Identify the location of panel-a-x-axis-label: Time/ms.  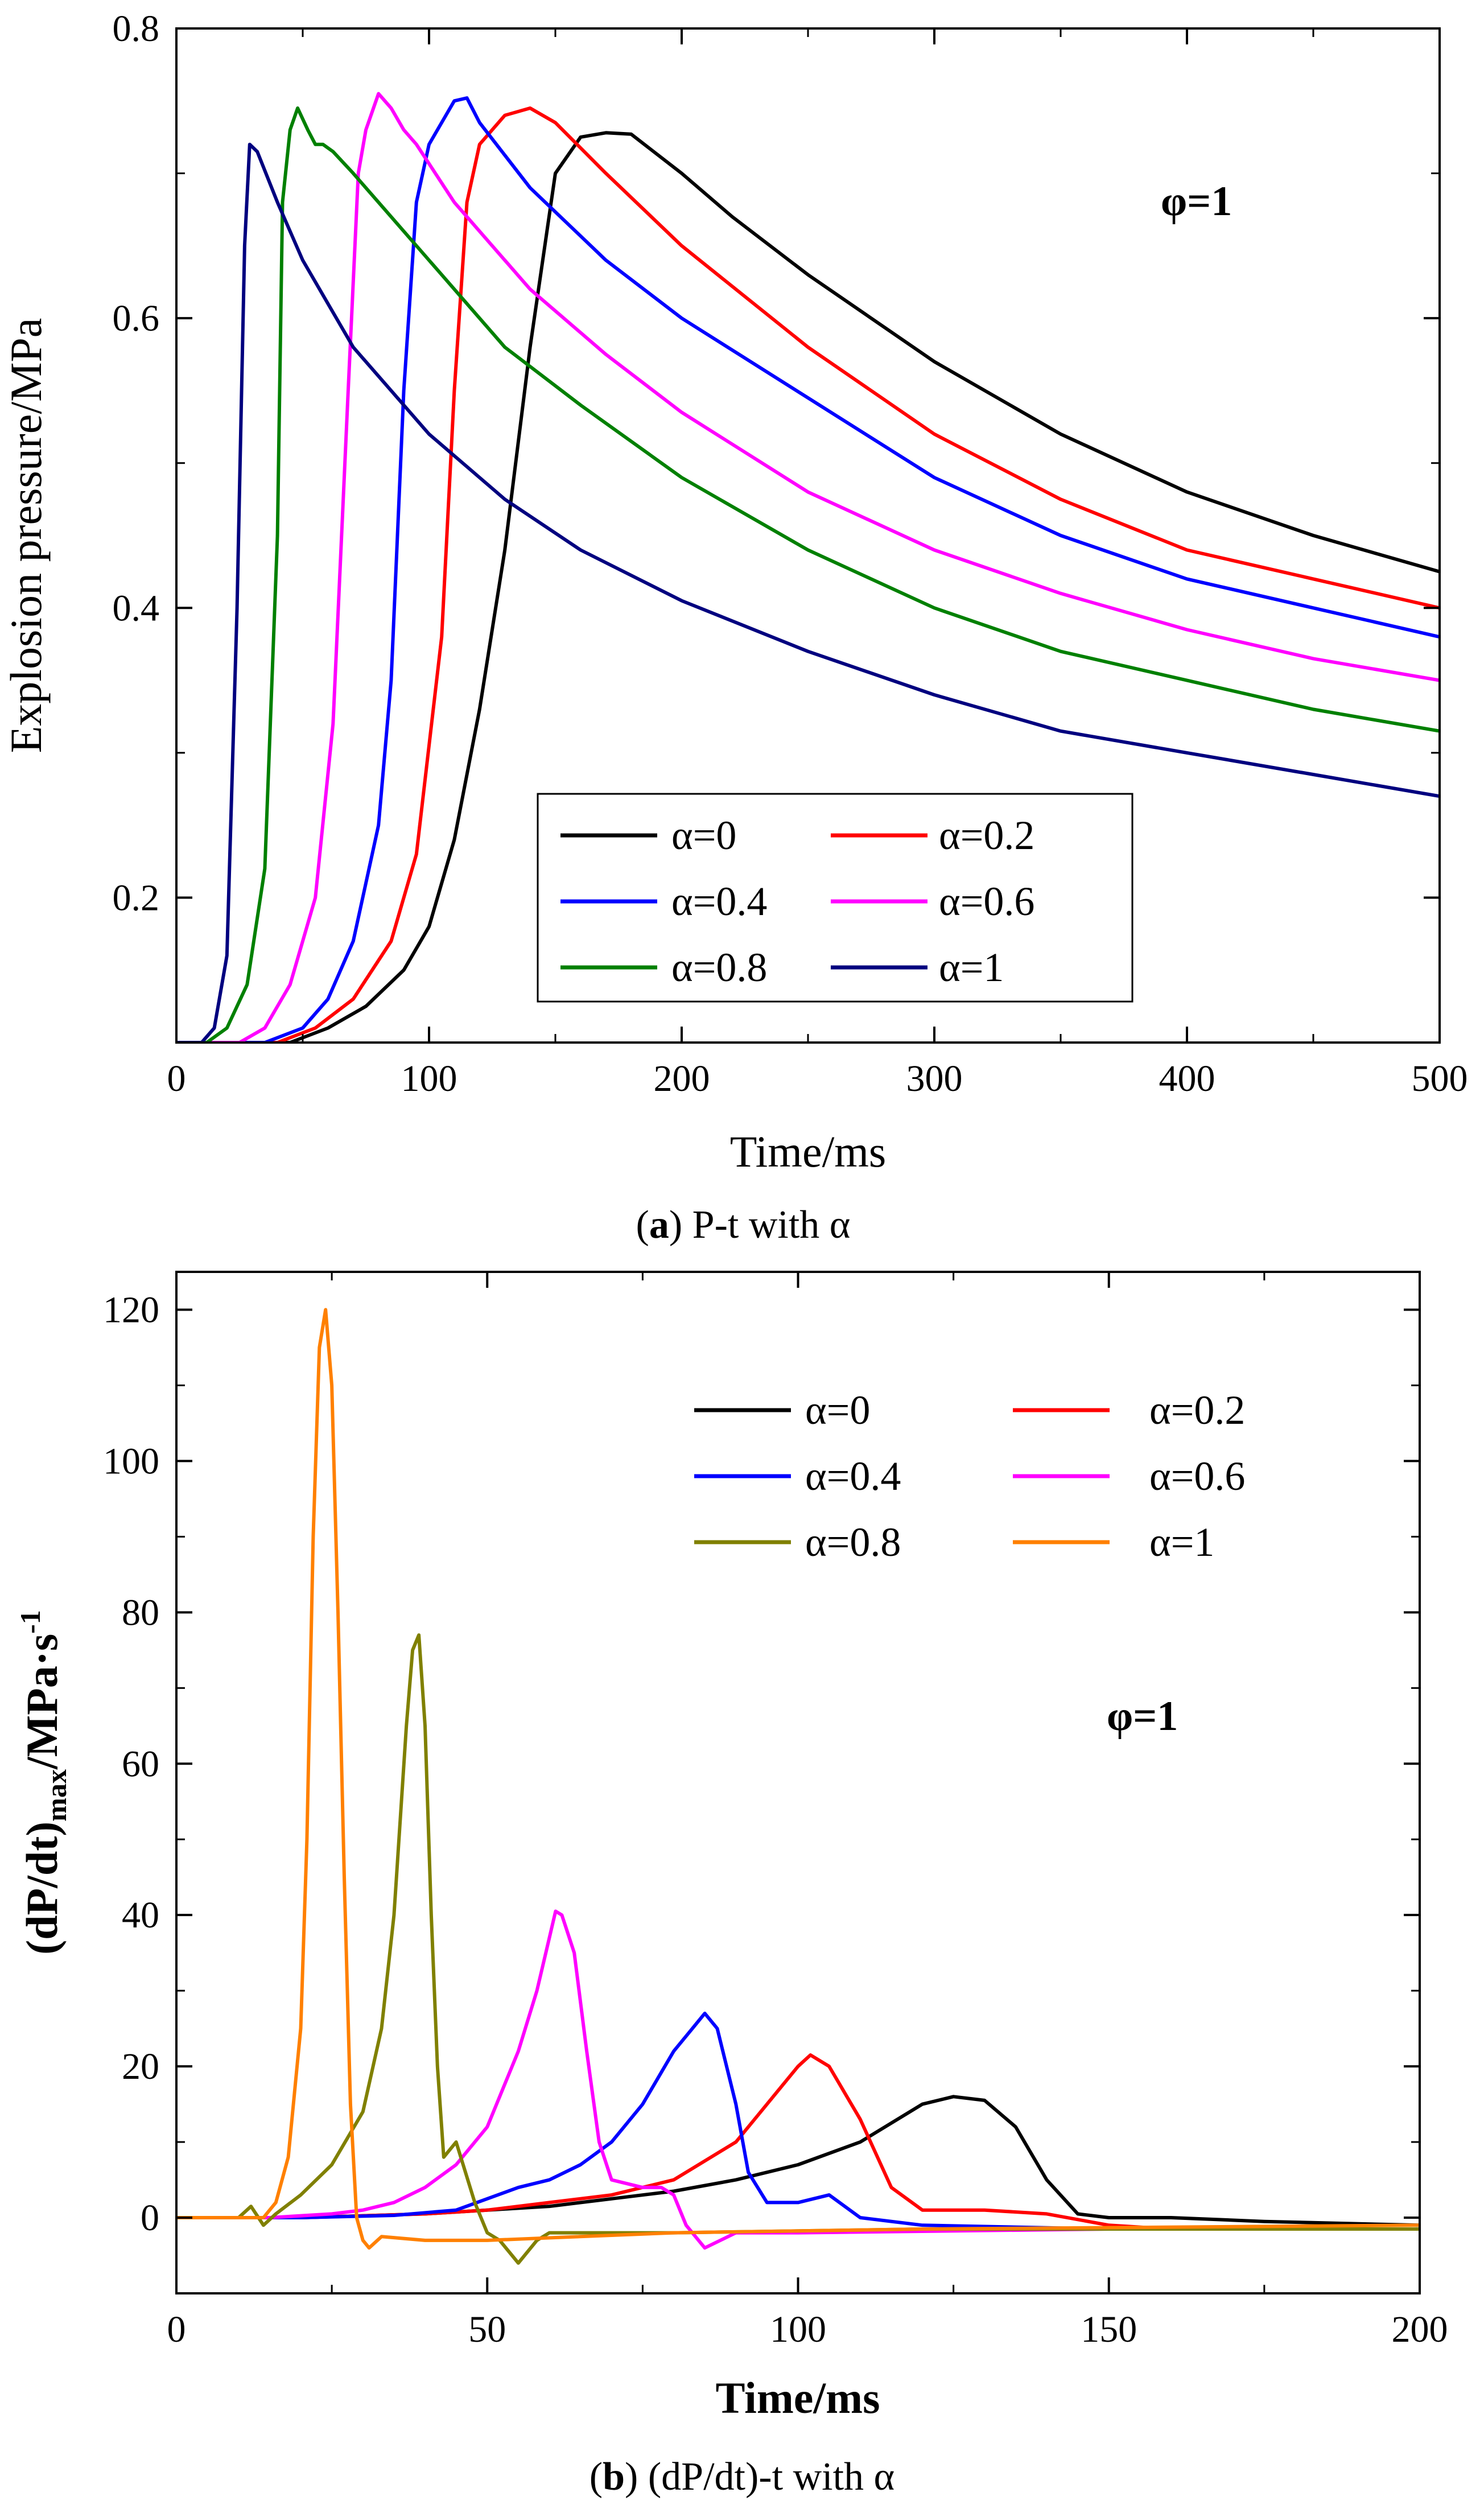
(809, 1151).